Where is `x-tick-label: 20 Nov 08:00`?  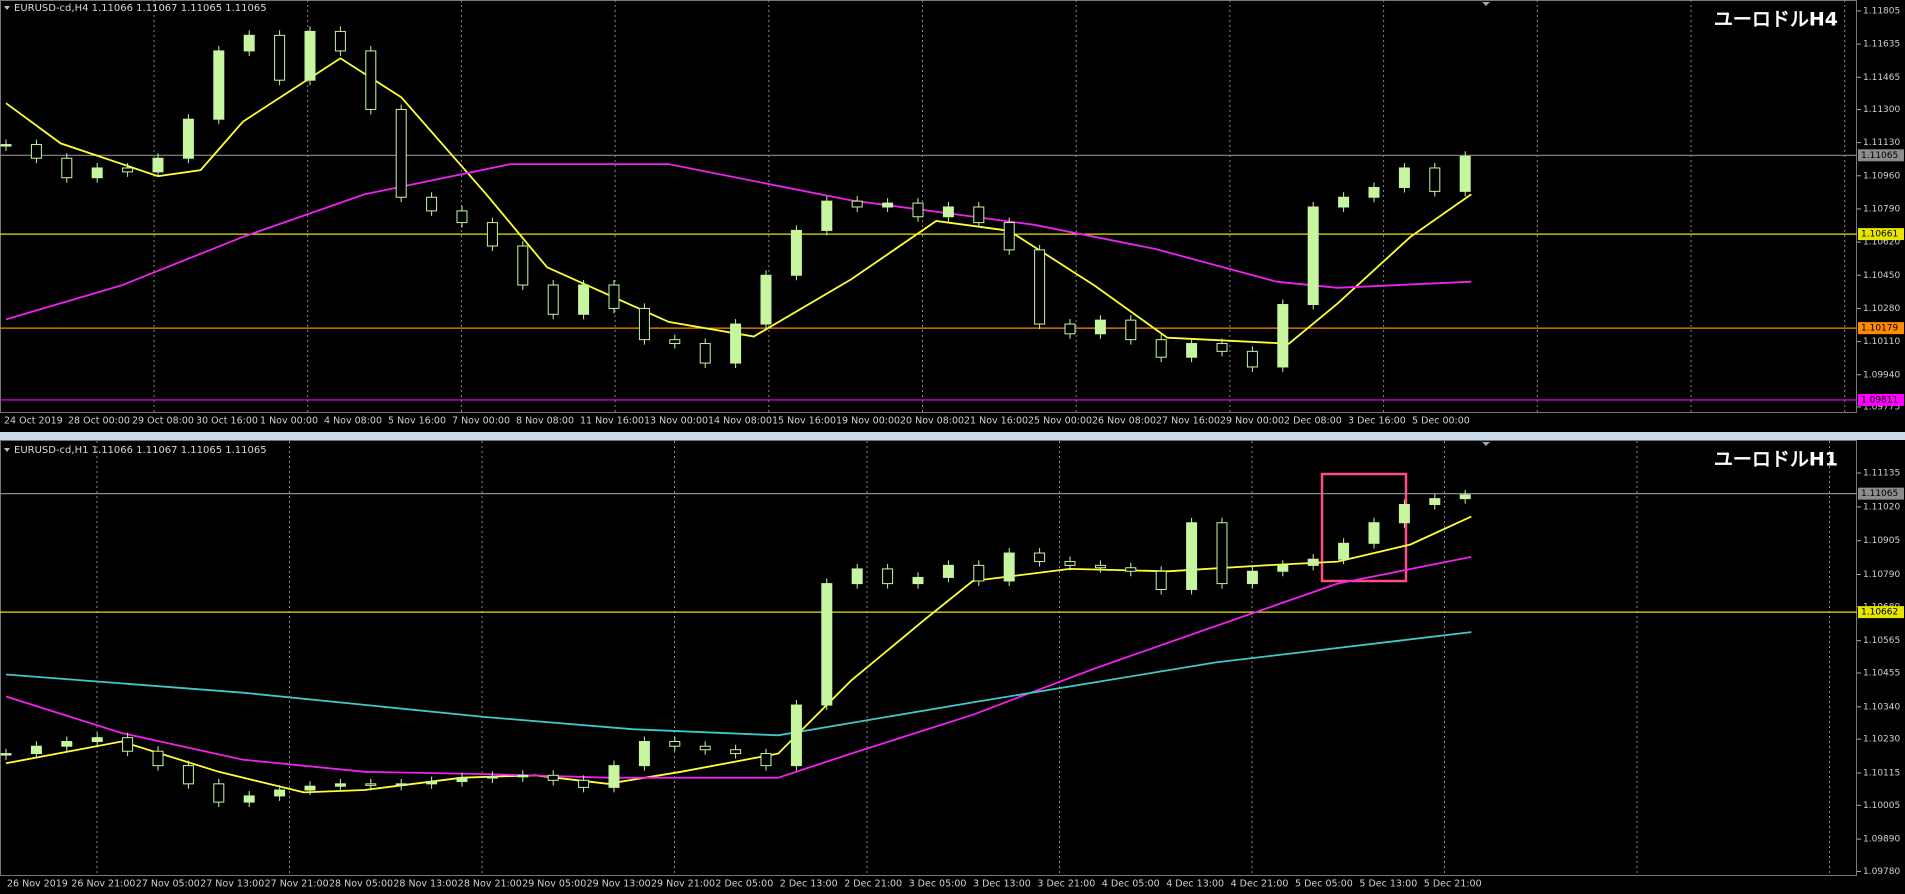
x-tick-label: 20 Nov 08:00 is located at coordinates (932, 421).